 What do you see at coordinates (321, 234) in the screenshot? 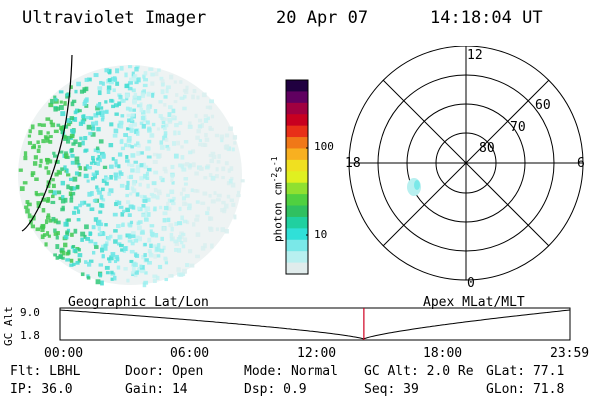
I see `colorbar-tick-10: 10` at bounding box center [321, 234].